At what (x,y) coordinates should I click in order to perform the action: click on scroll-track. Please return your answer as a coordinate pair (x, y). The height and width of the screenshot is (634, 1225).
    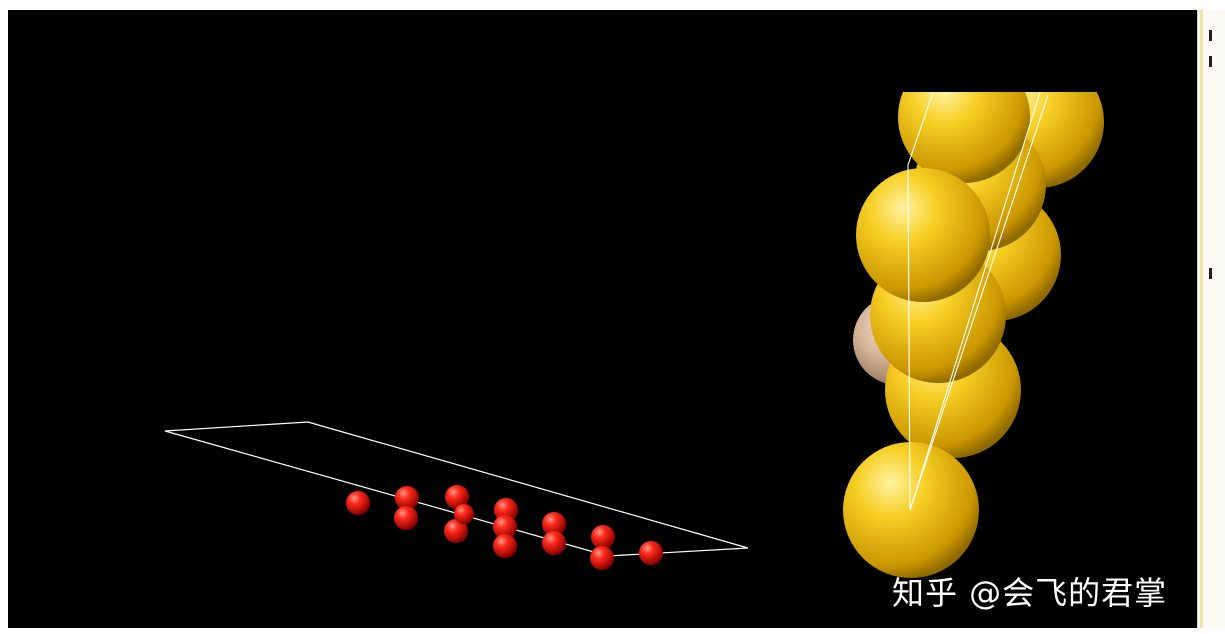
    Looking at the image, I should click on (1201, 319).